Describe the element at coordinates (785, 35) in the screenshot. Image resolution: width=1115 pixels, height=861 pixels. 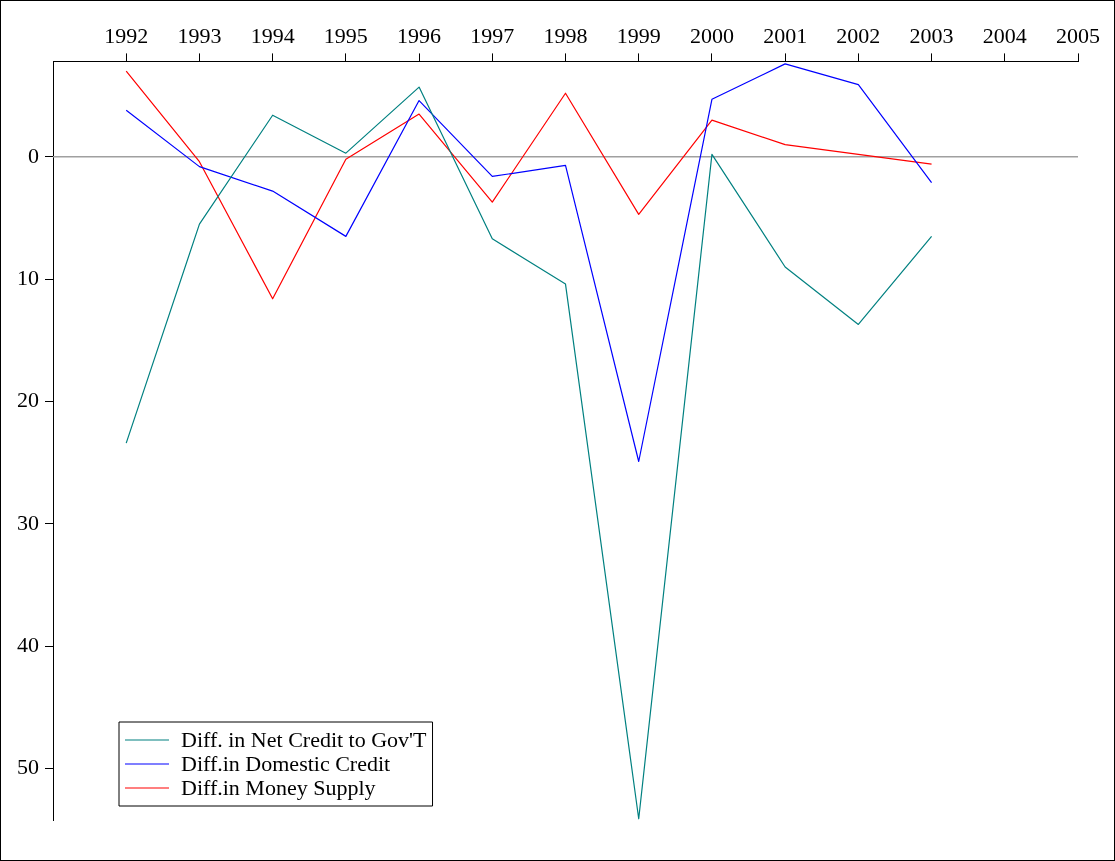
I see `x-tick-label: 2001` at that location.